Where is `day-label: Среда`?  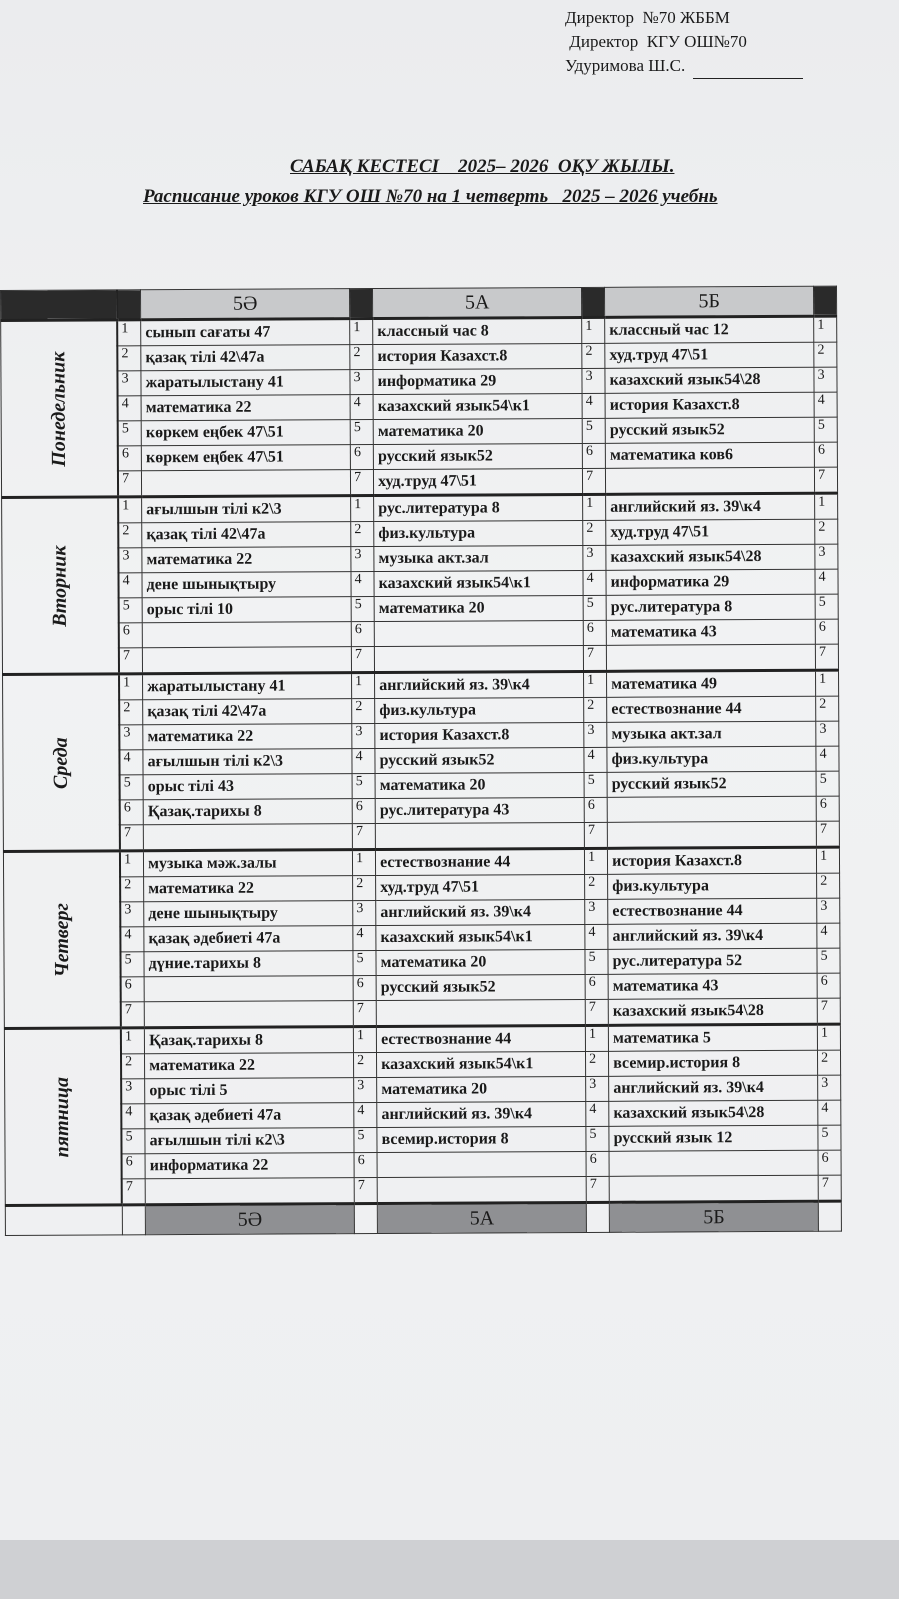
day-label: Среда is located at coordinates (60, 762).